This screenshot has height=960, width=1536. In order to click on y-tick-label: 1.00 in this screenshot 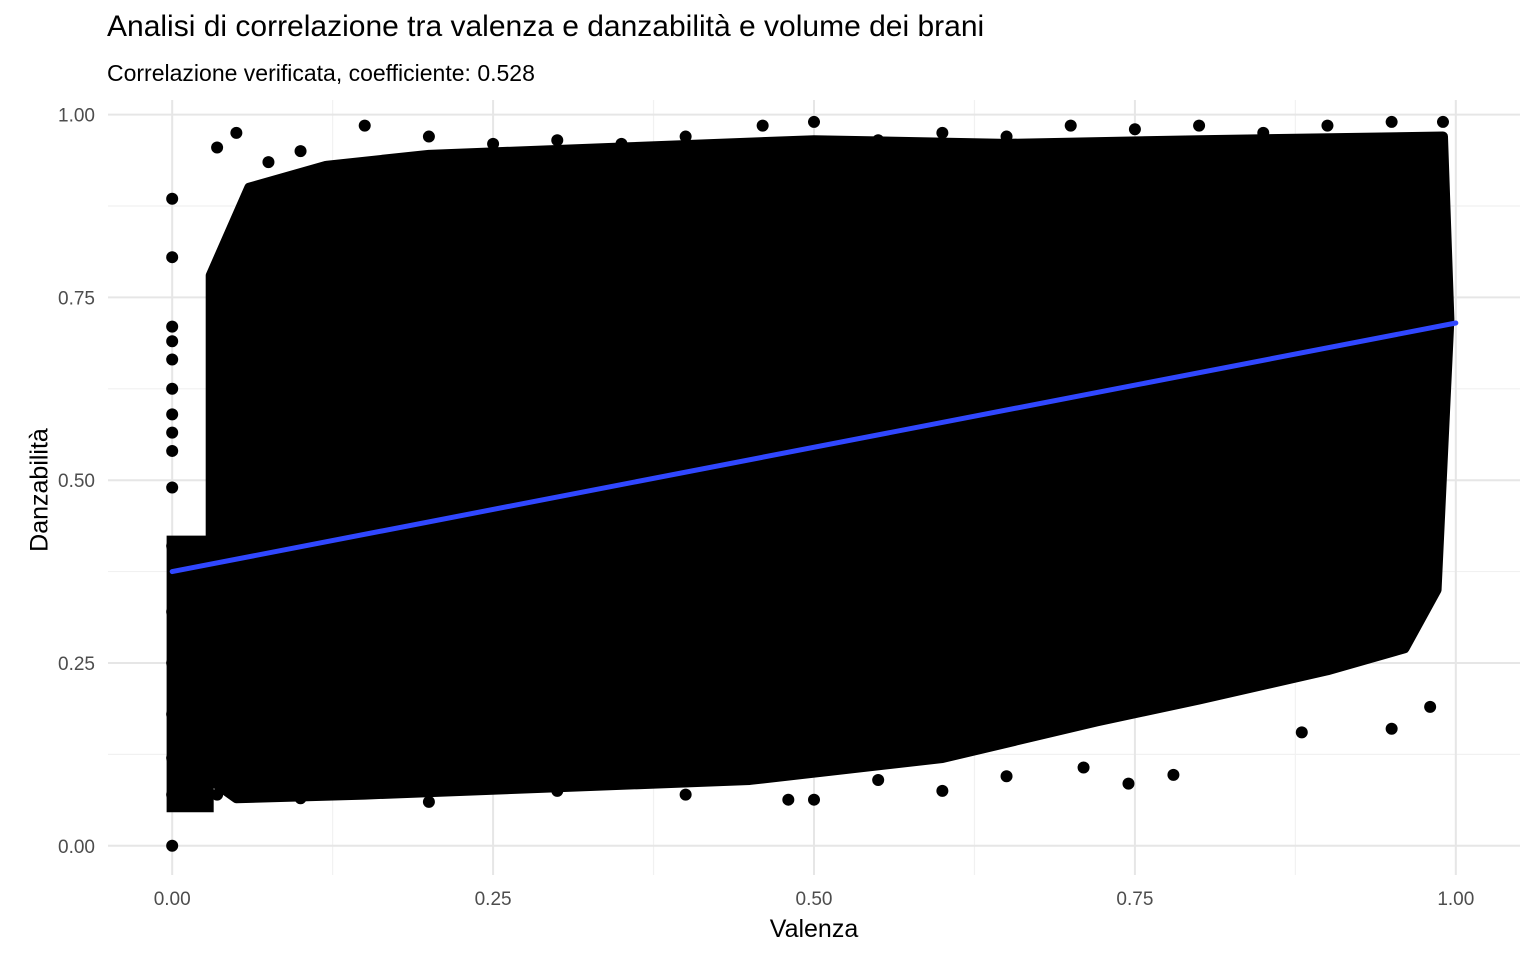, I will do `click(76, 116)`.